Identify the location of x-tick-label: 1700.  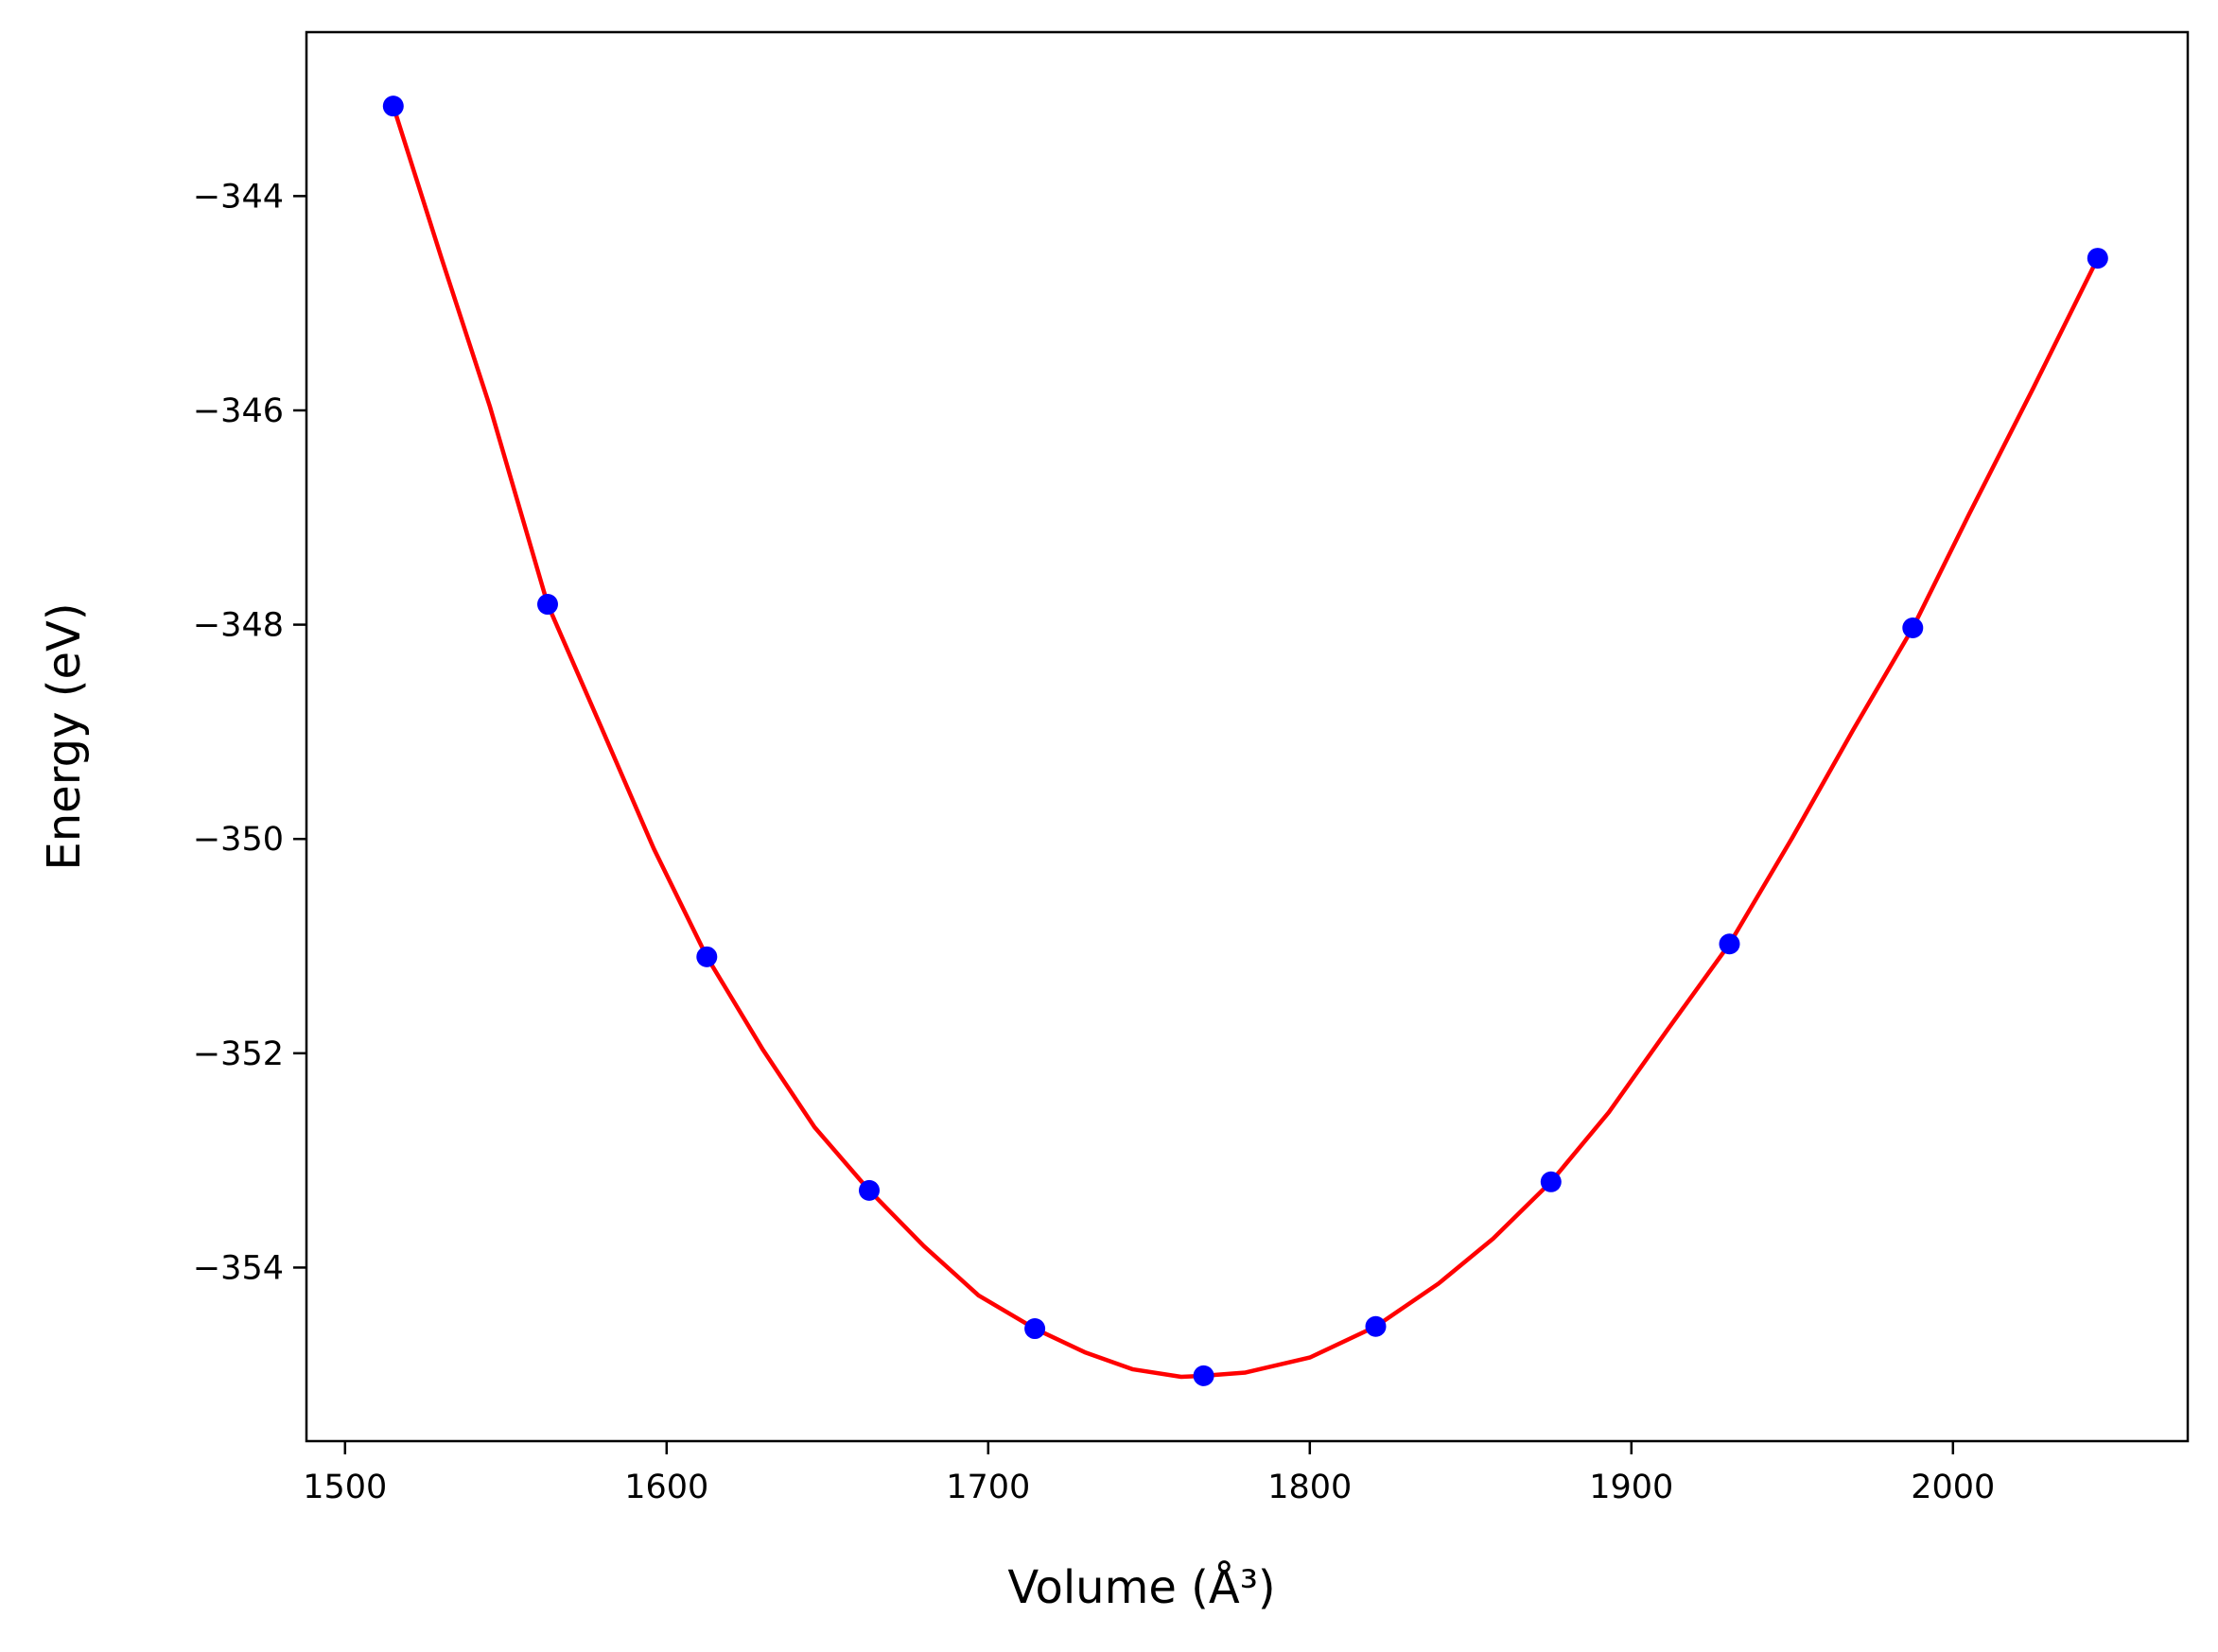
(988, 1488).